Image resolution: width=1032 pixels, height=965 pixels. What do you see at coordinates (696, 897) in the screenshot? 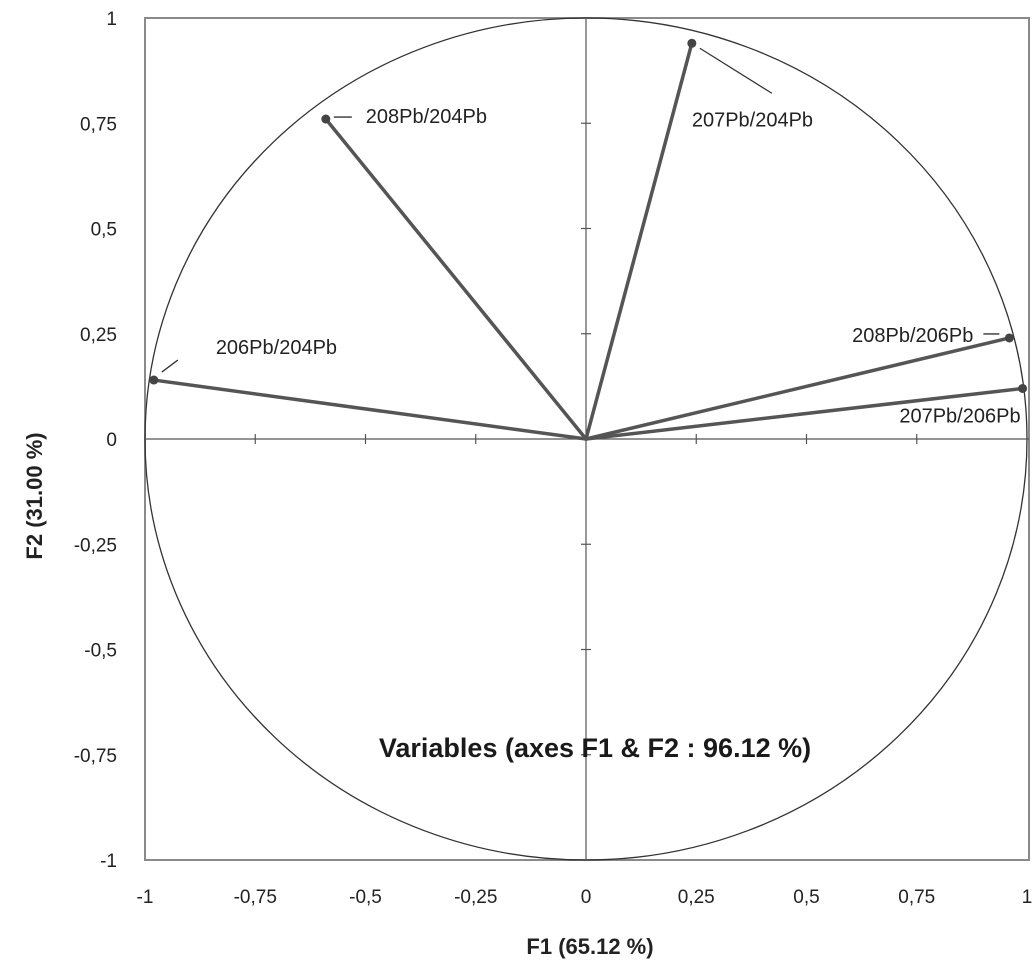
I see `x-tick-label: 0,25` at bounding box center [696, 897].